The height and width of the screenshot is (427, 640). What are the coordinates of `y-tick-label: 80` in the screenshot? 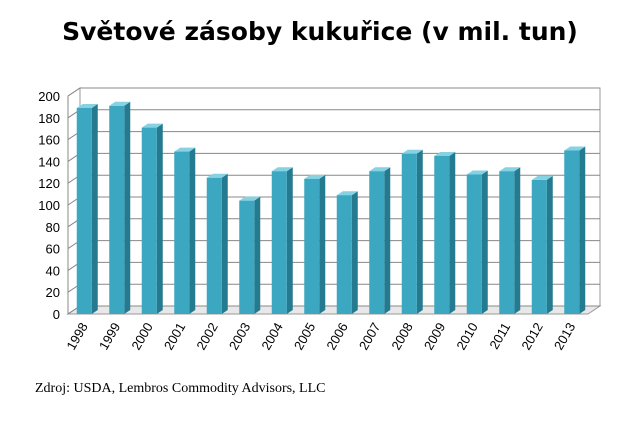 It's located at (53, 227).